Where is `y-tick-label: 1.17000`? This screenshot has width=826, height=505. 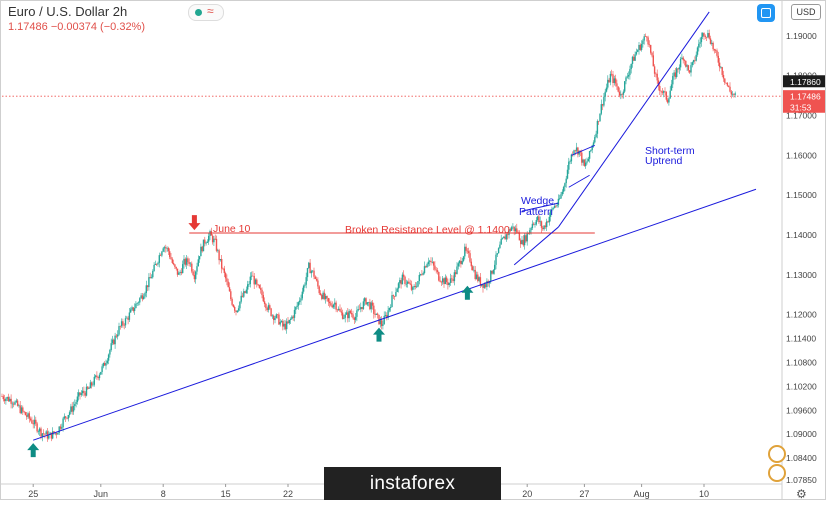 y-tick-label: 1.17000 is located at coordinates (801, 116).